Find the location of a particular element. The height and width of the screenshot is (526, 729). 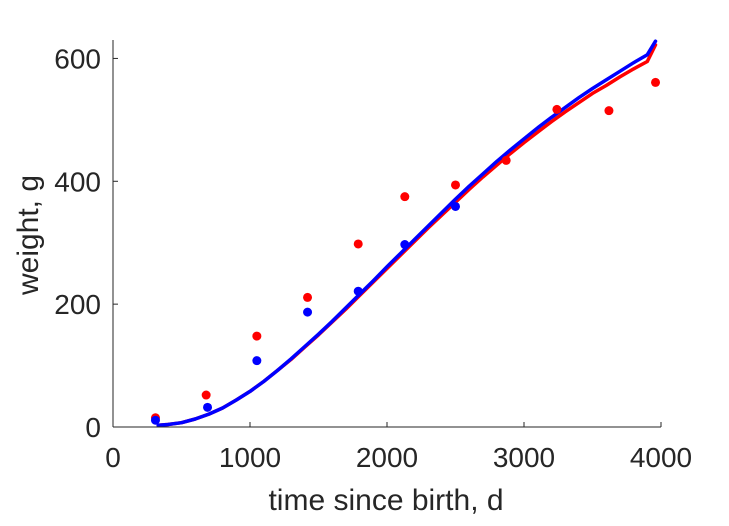

x-axis-label: time since birth, d is located at coordinates (385, 500).